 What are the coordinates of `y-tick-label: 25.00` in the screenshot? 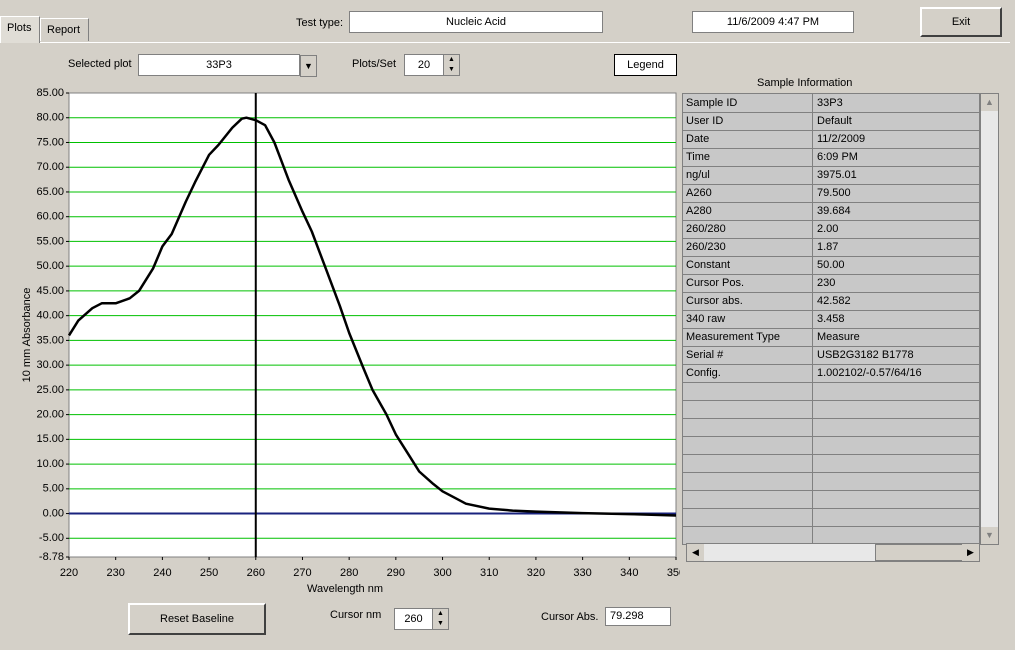 It's located at (50, 390).